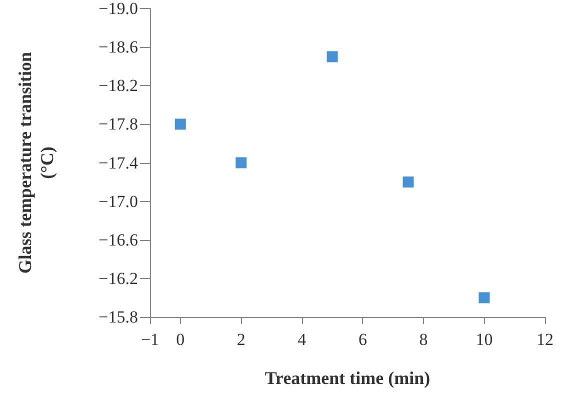 Image resolution: width=570 pixels, height=407 pixels. Describe the element at coordinates (180, 339) in the screenshot. I see `x-tick-label: 0` at that location.